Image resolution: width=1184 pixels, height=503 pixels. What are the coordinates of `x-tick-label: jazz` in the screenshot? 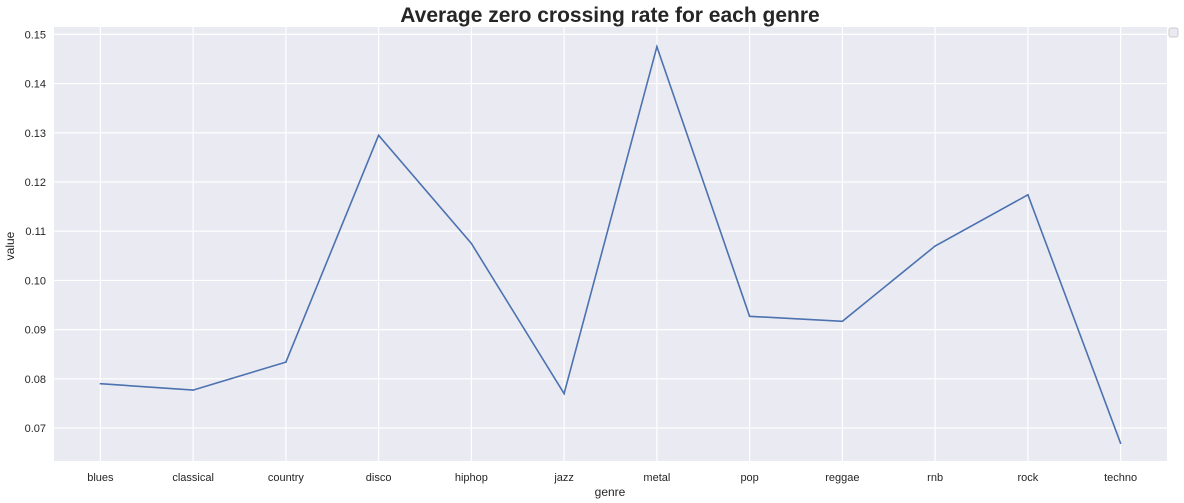 It's located at (563, 478).